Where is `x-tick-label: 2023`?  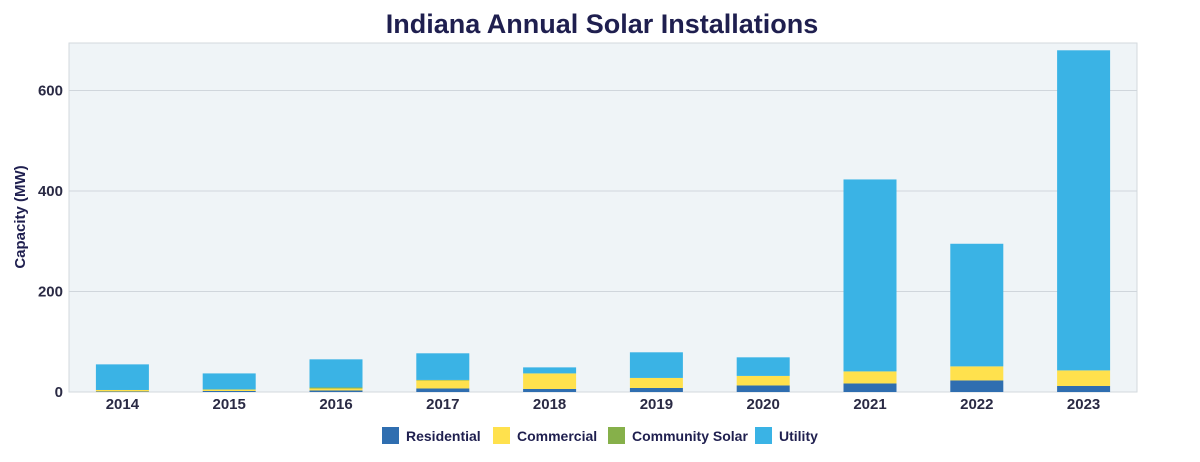
x-tick-label: 2023 is located at coordinates (1083, 404).